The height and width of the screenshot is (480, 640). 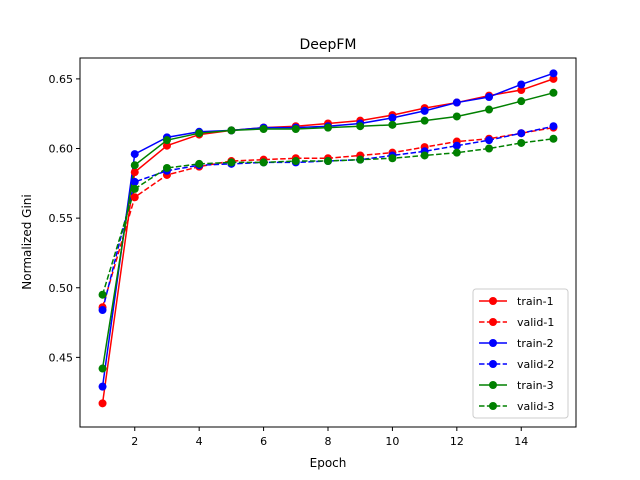 What do you see at coordinates (61, 357) in the screenshot?
I see `y-tick-label: 0.45` at bounding box center [61, 357].